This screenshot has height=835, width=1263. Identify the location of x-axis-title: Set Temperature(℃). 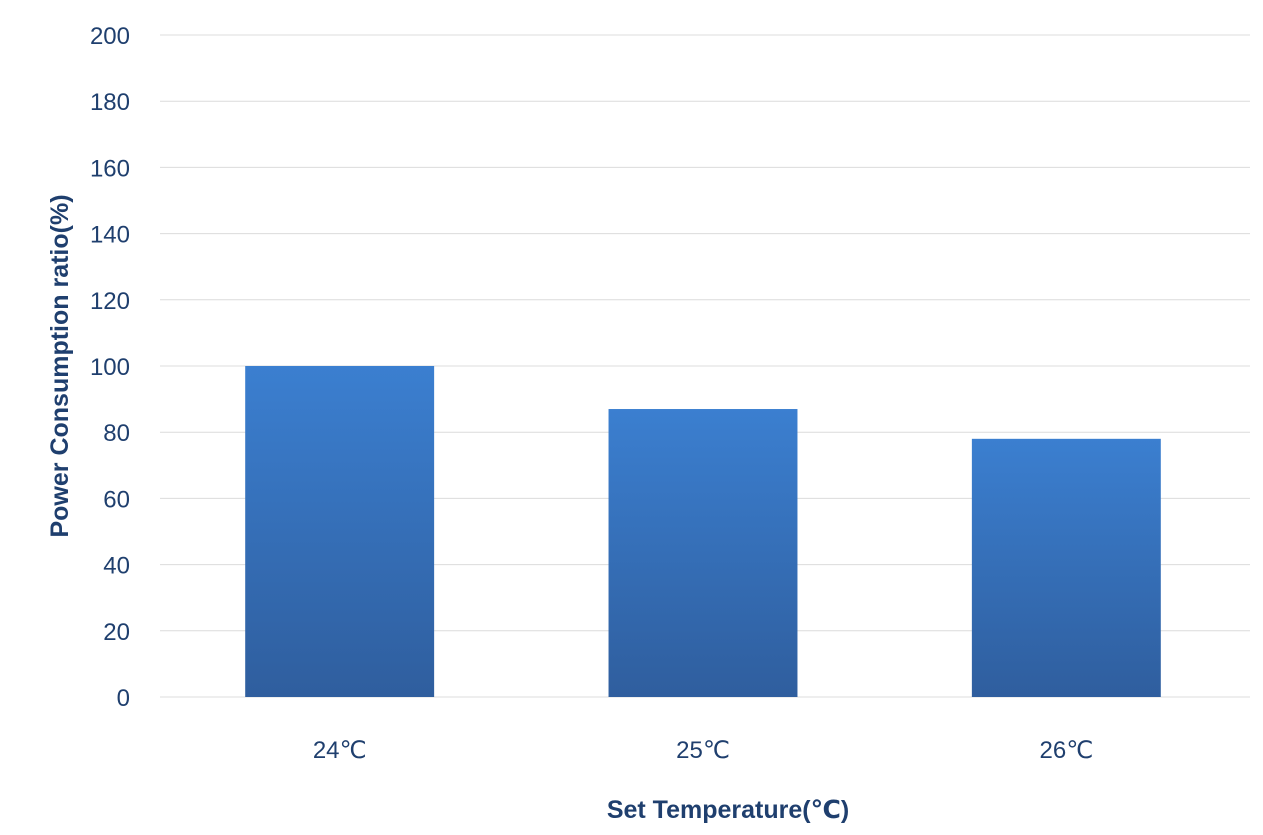
(728, 810).